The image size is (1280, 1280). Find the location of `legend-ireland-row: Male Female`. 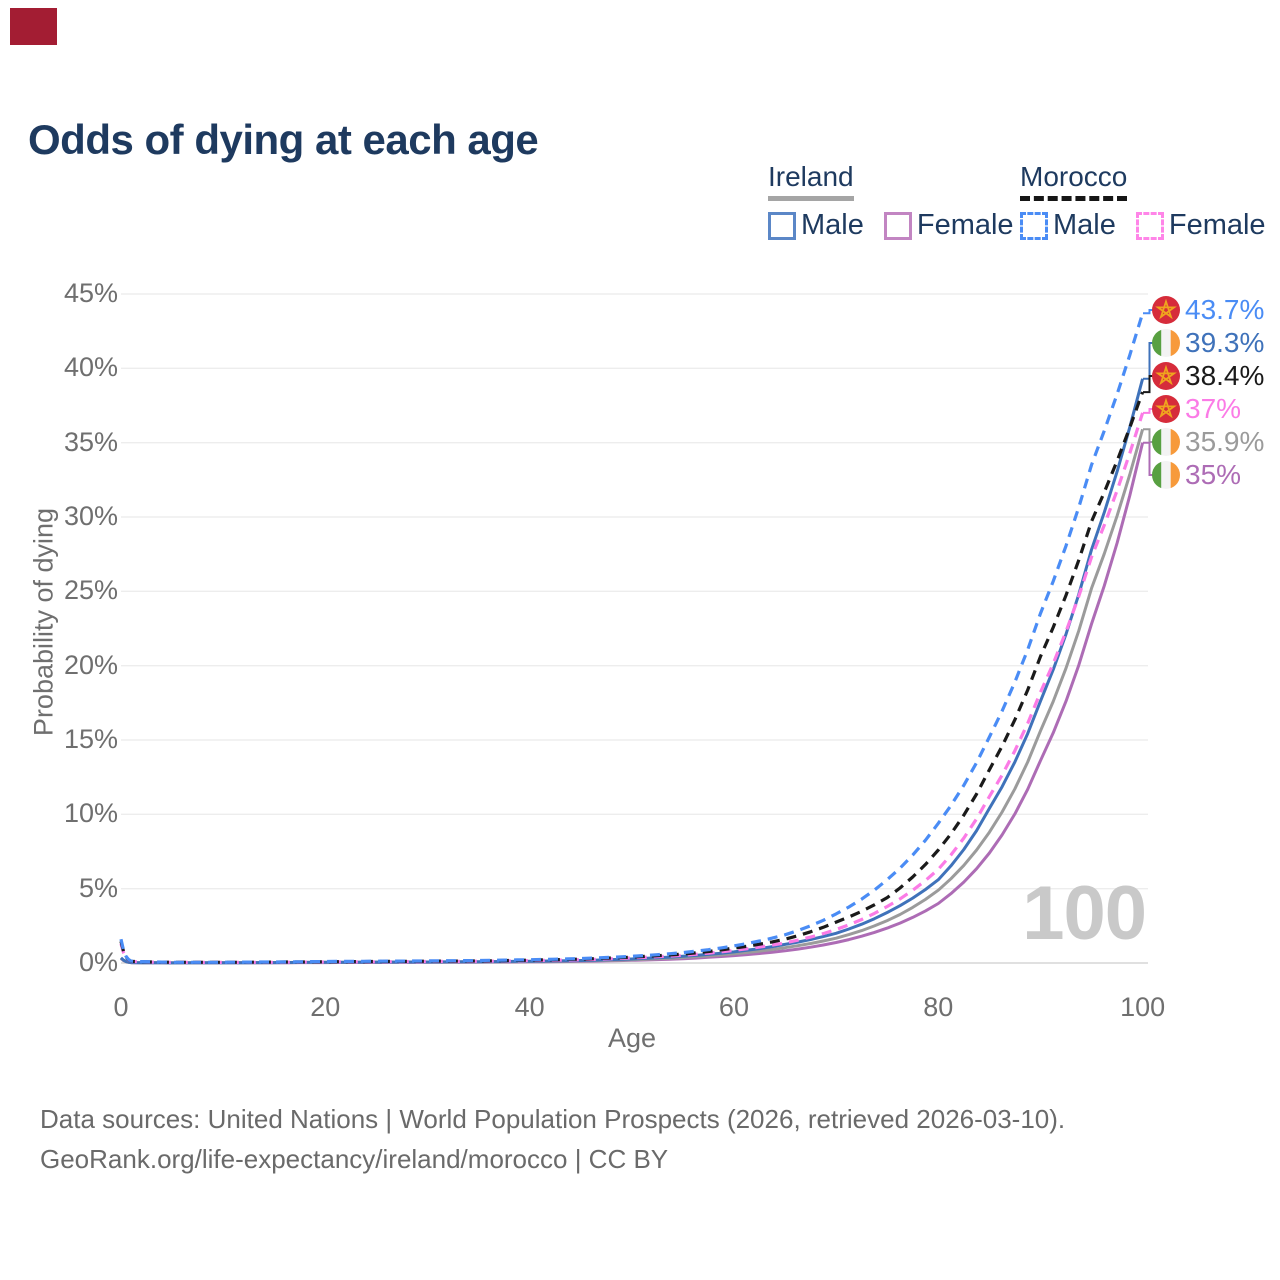

legend-ireland-row: Male Female is located at coordinates (901, 225).